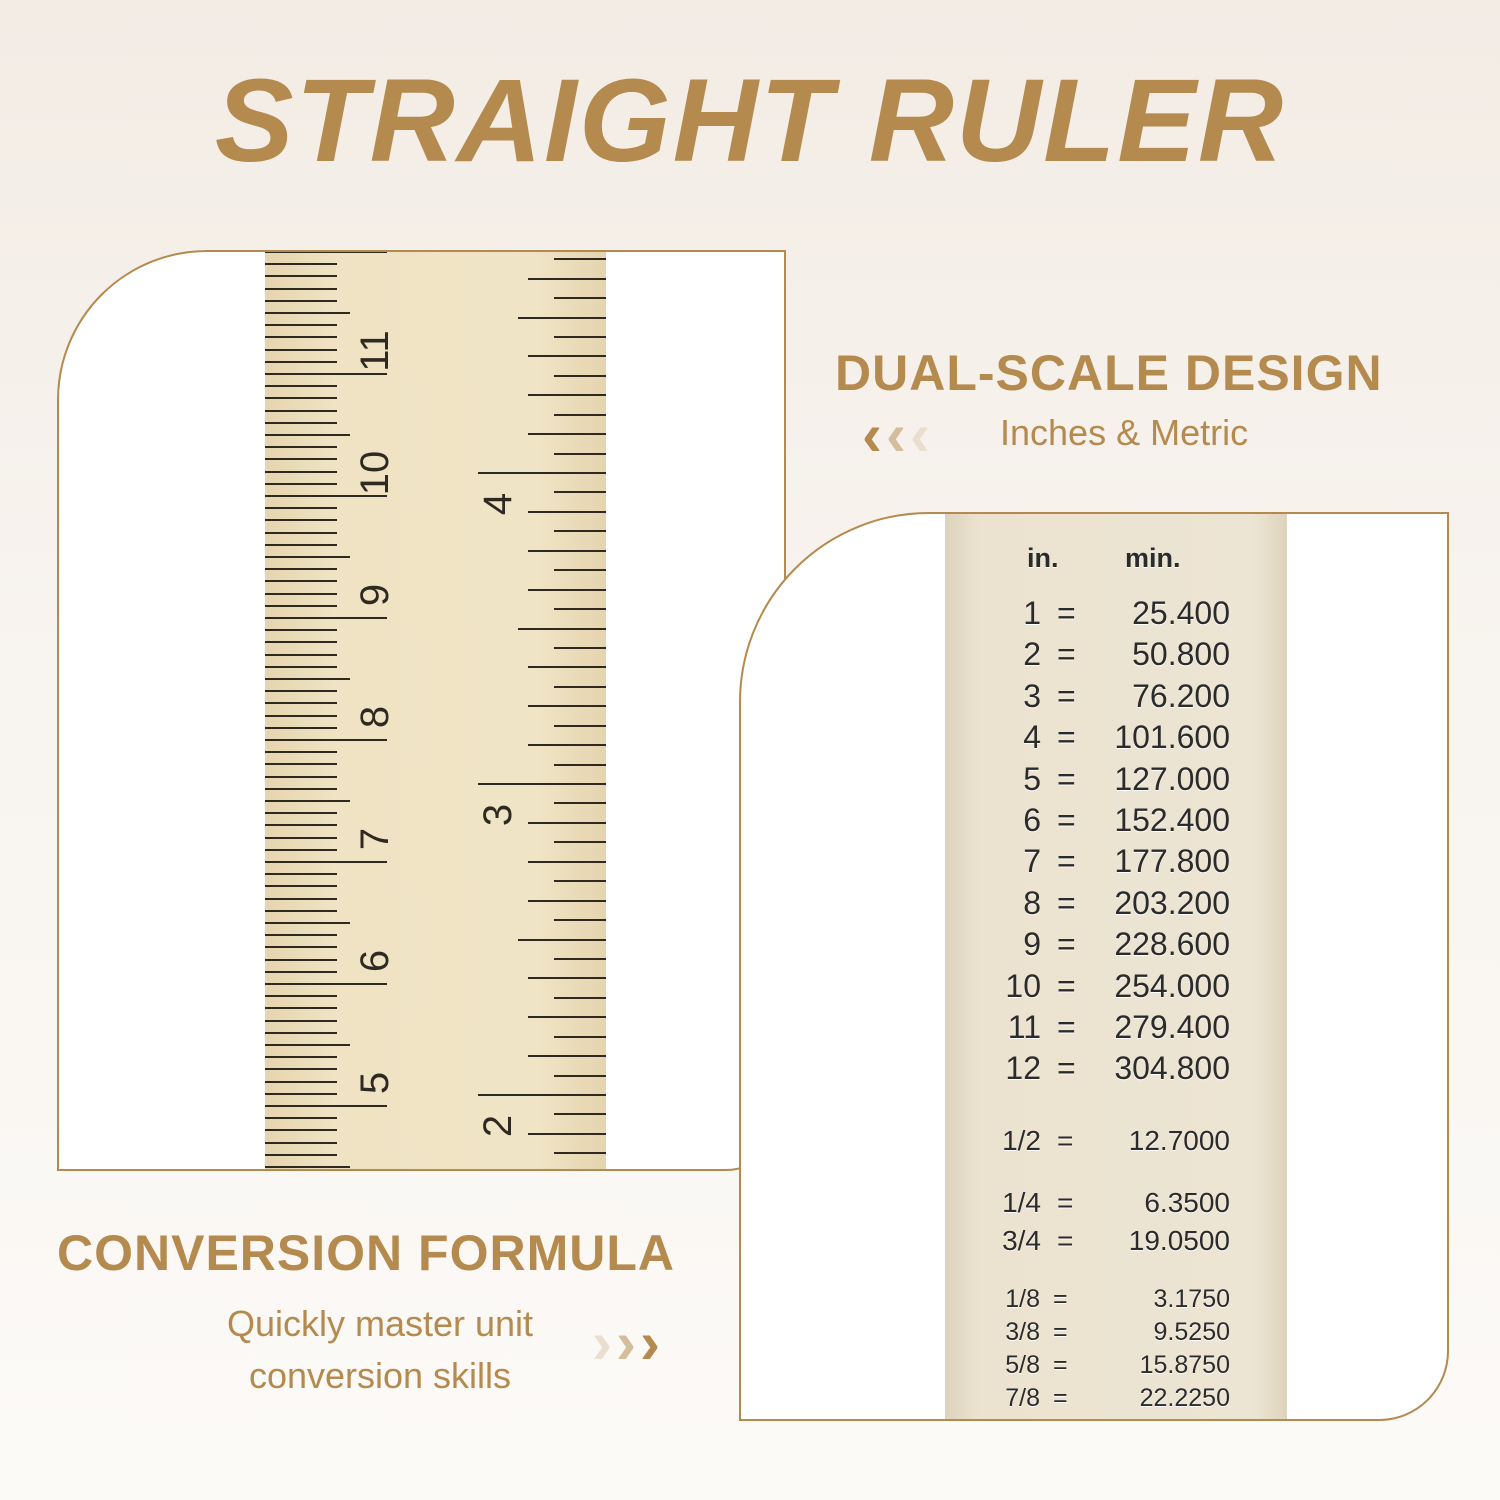 The width and height of the screenshot is (1500, 1500). I want to click on inch-value: 1/8, so click(1022, 1299).